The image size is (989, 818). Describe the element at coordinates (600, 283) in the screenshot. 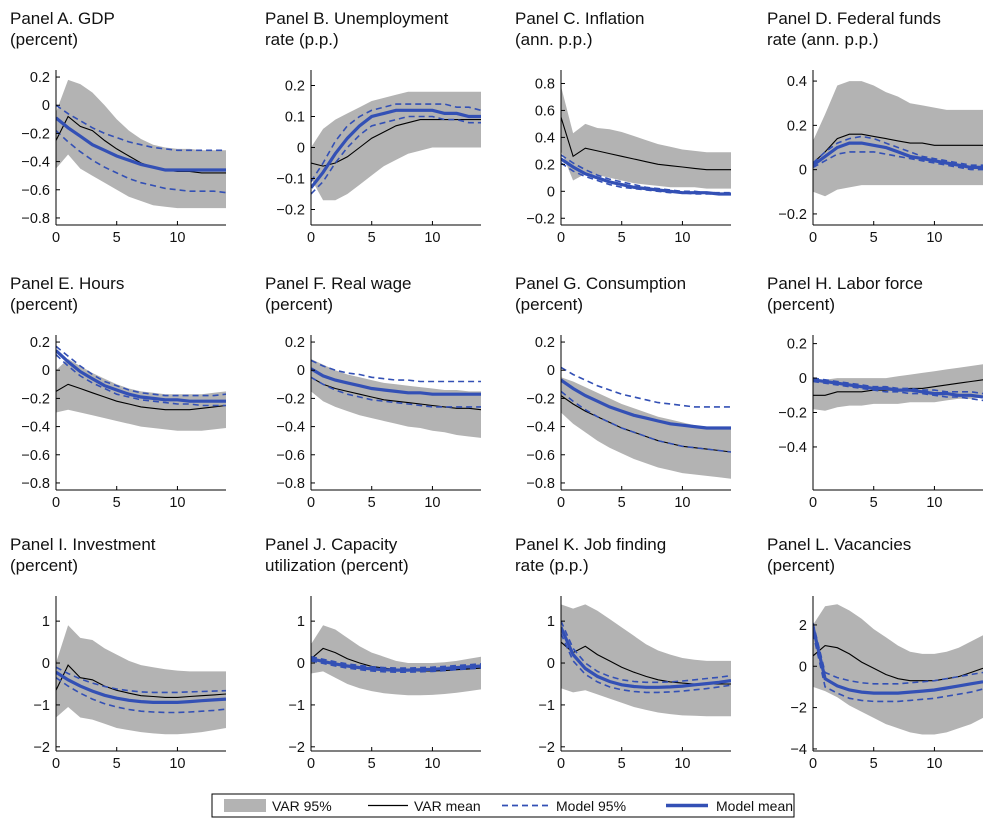

I see `panel-title: Panel G. Consumption` at that location.